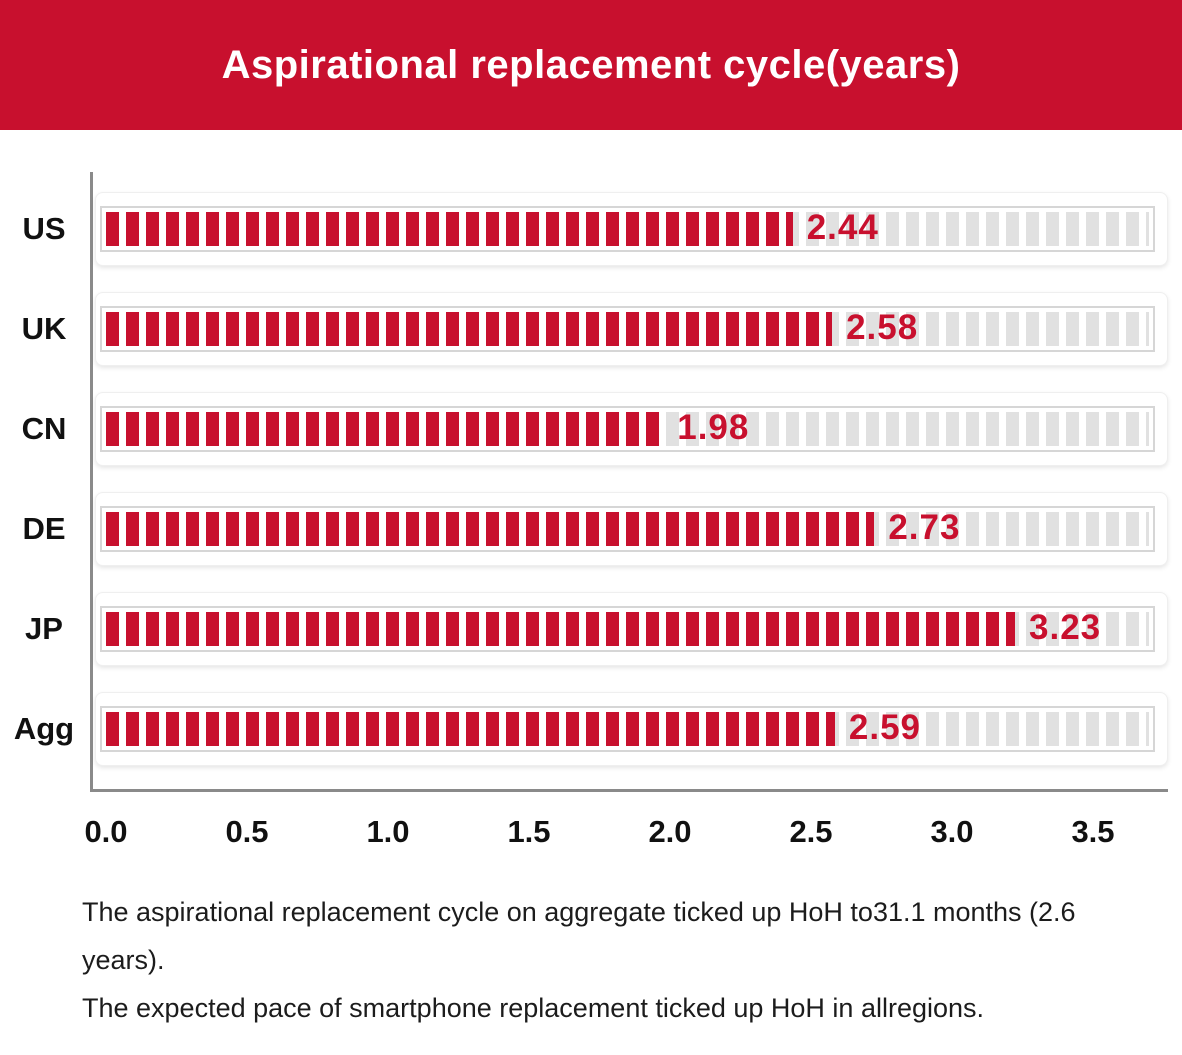  I want to click on x-tick-label: 1.5, so click(529, 831).